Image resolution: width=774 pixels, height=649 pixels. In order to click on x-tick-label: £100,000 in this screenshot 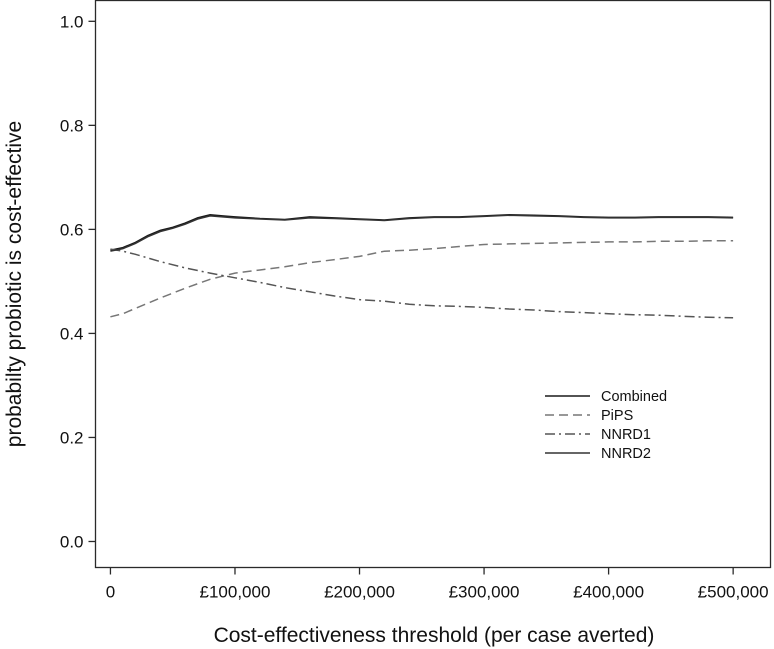, I will do `click(235, 592)`.